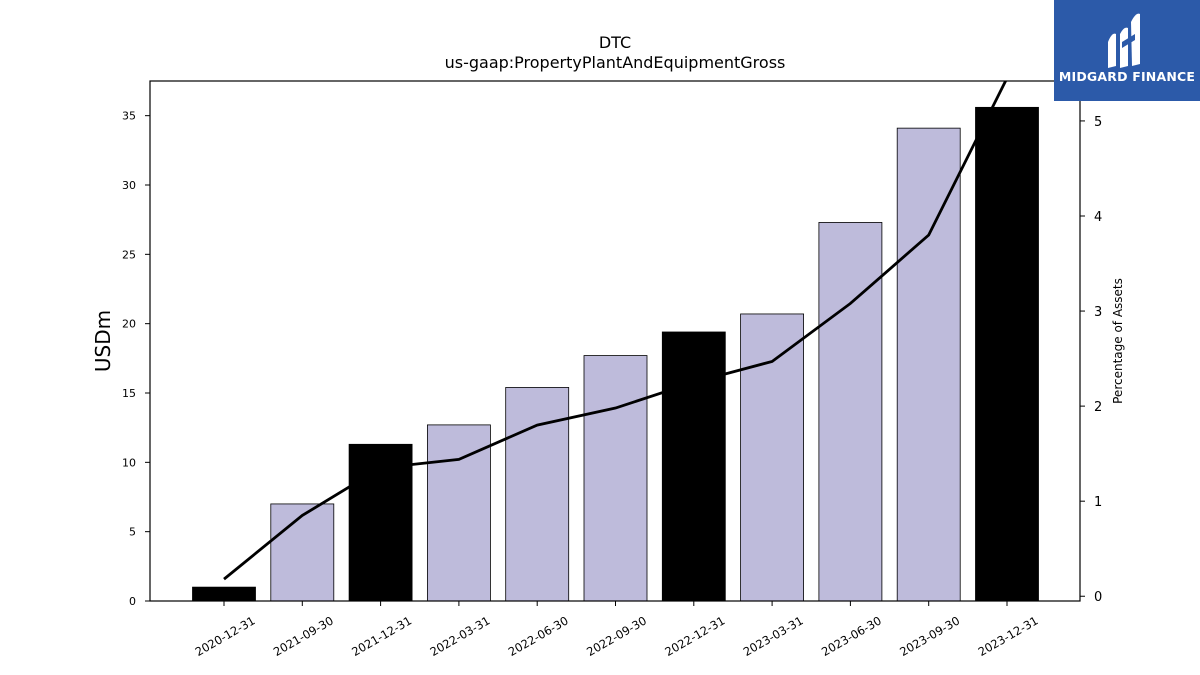 This screenshot has height=675, width=1200. Describe the element at coordinates (381, 636) in the screenshot. I see `x-tick-label: 2021-12-31` at that location.